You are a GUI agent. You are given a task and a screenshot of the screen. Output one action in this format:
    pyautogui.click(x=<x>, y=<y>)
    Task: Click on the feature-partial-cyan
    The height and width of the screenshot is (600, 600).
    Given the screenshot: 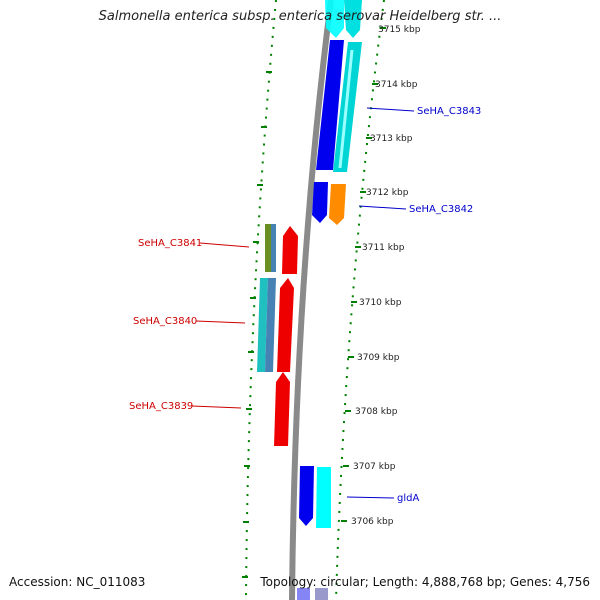 What is the action you would take?
    pyautogui.click(x=321, y=594)
    